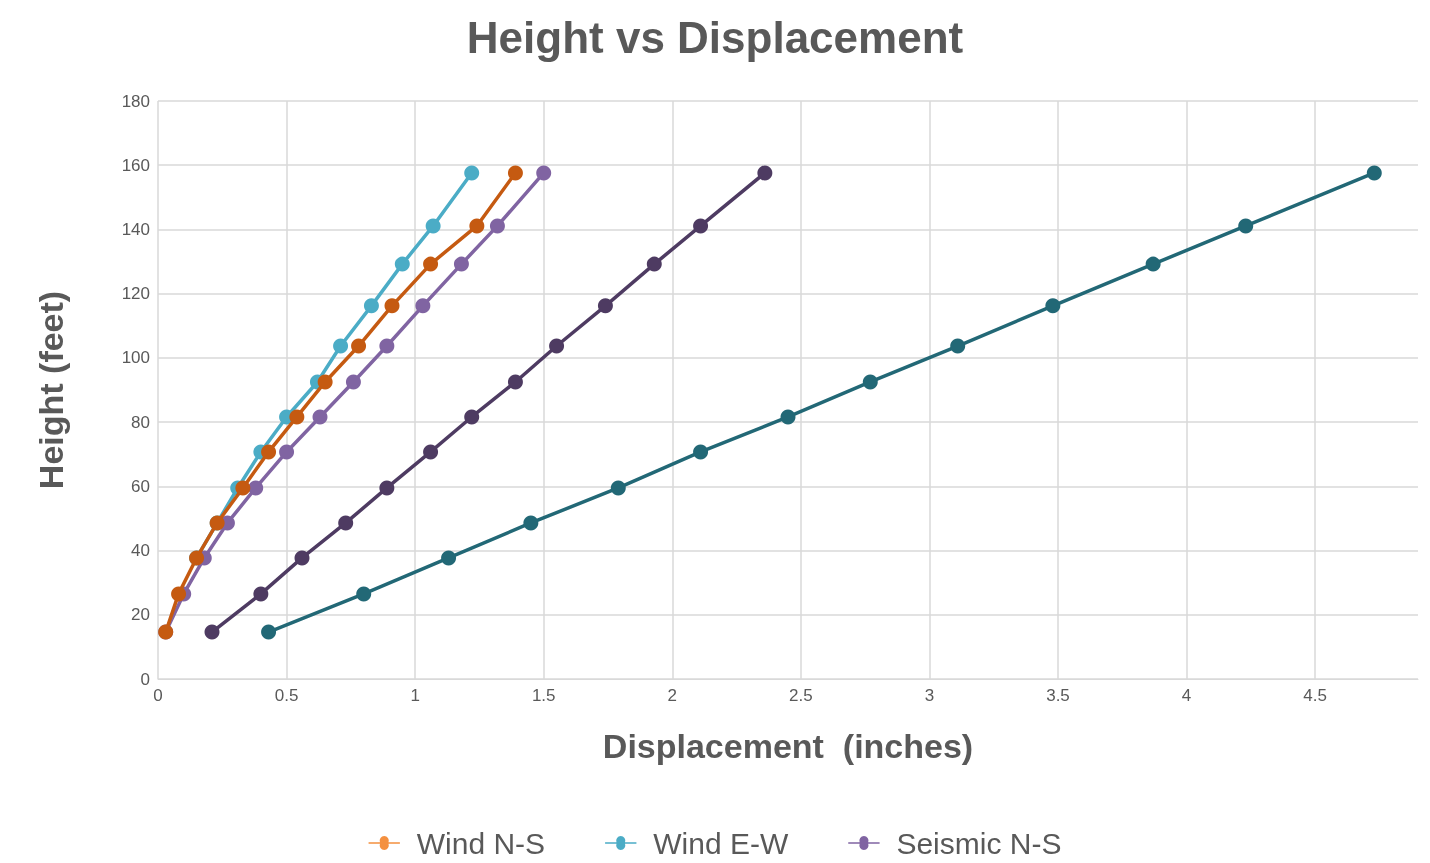  I want to click on y-tick-label: 0, so click(145, 679).